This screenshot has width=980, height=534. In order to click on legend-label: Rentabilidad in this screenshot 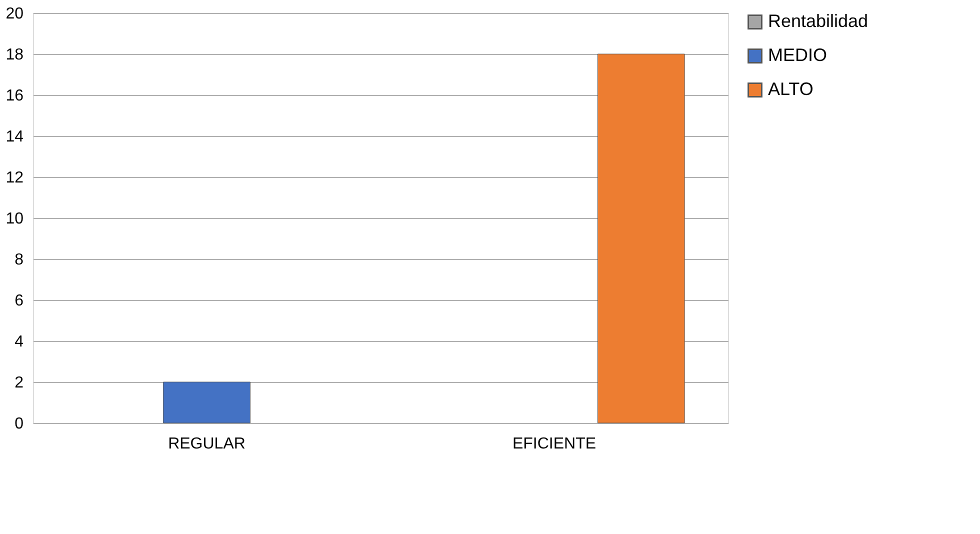, I will do `click(818, 21)`.